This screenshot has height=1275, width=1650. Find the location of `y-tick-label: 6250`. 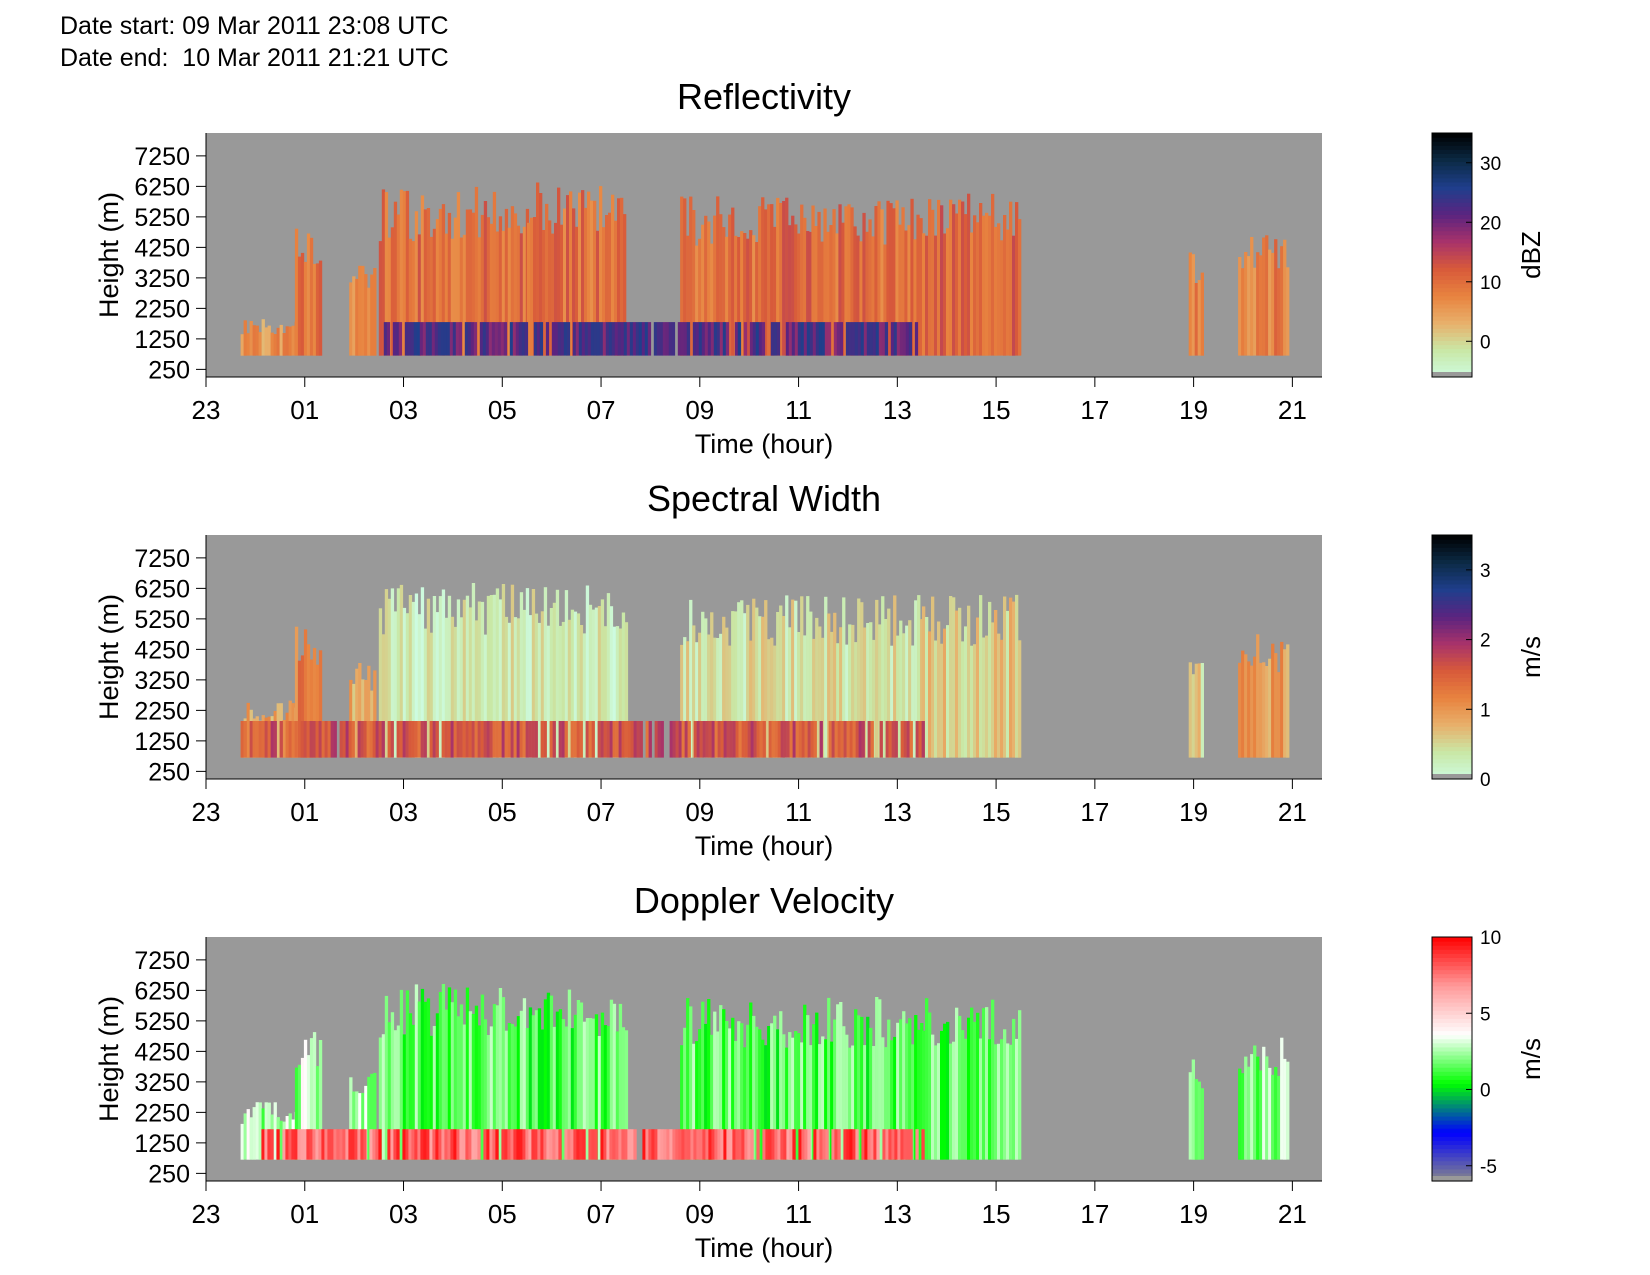

y-tick-label: 6250 is located at coordinates (162, 589).